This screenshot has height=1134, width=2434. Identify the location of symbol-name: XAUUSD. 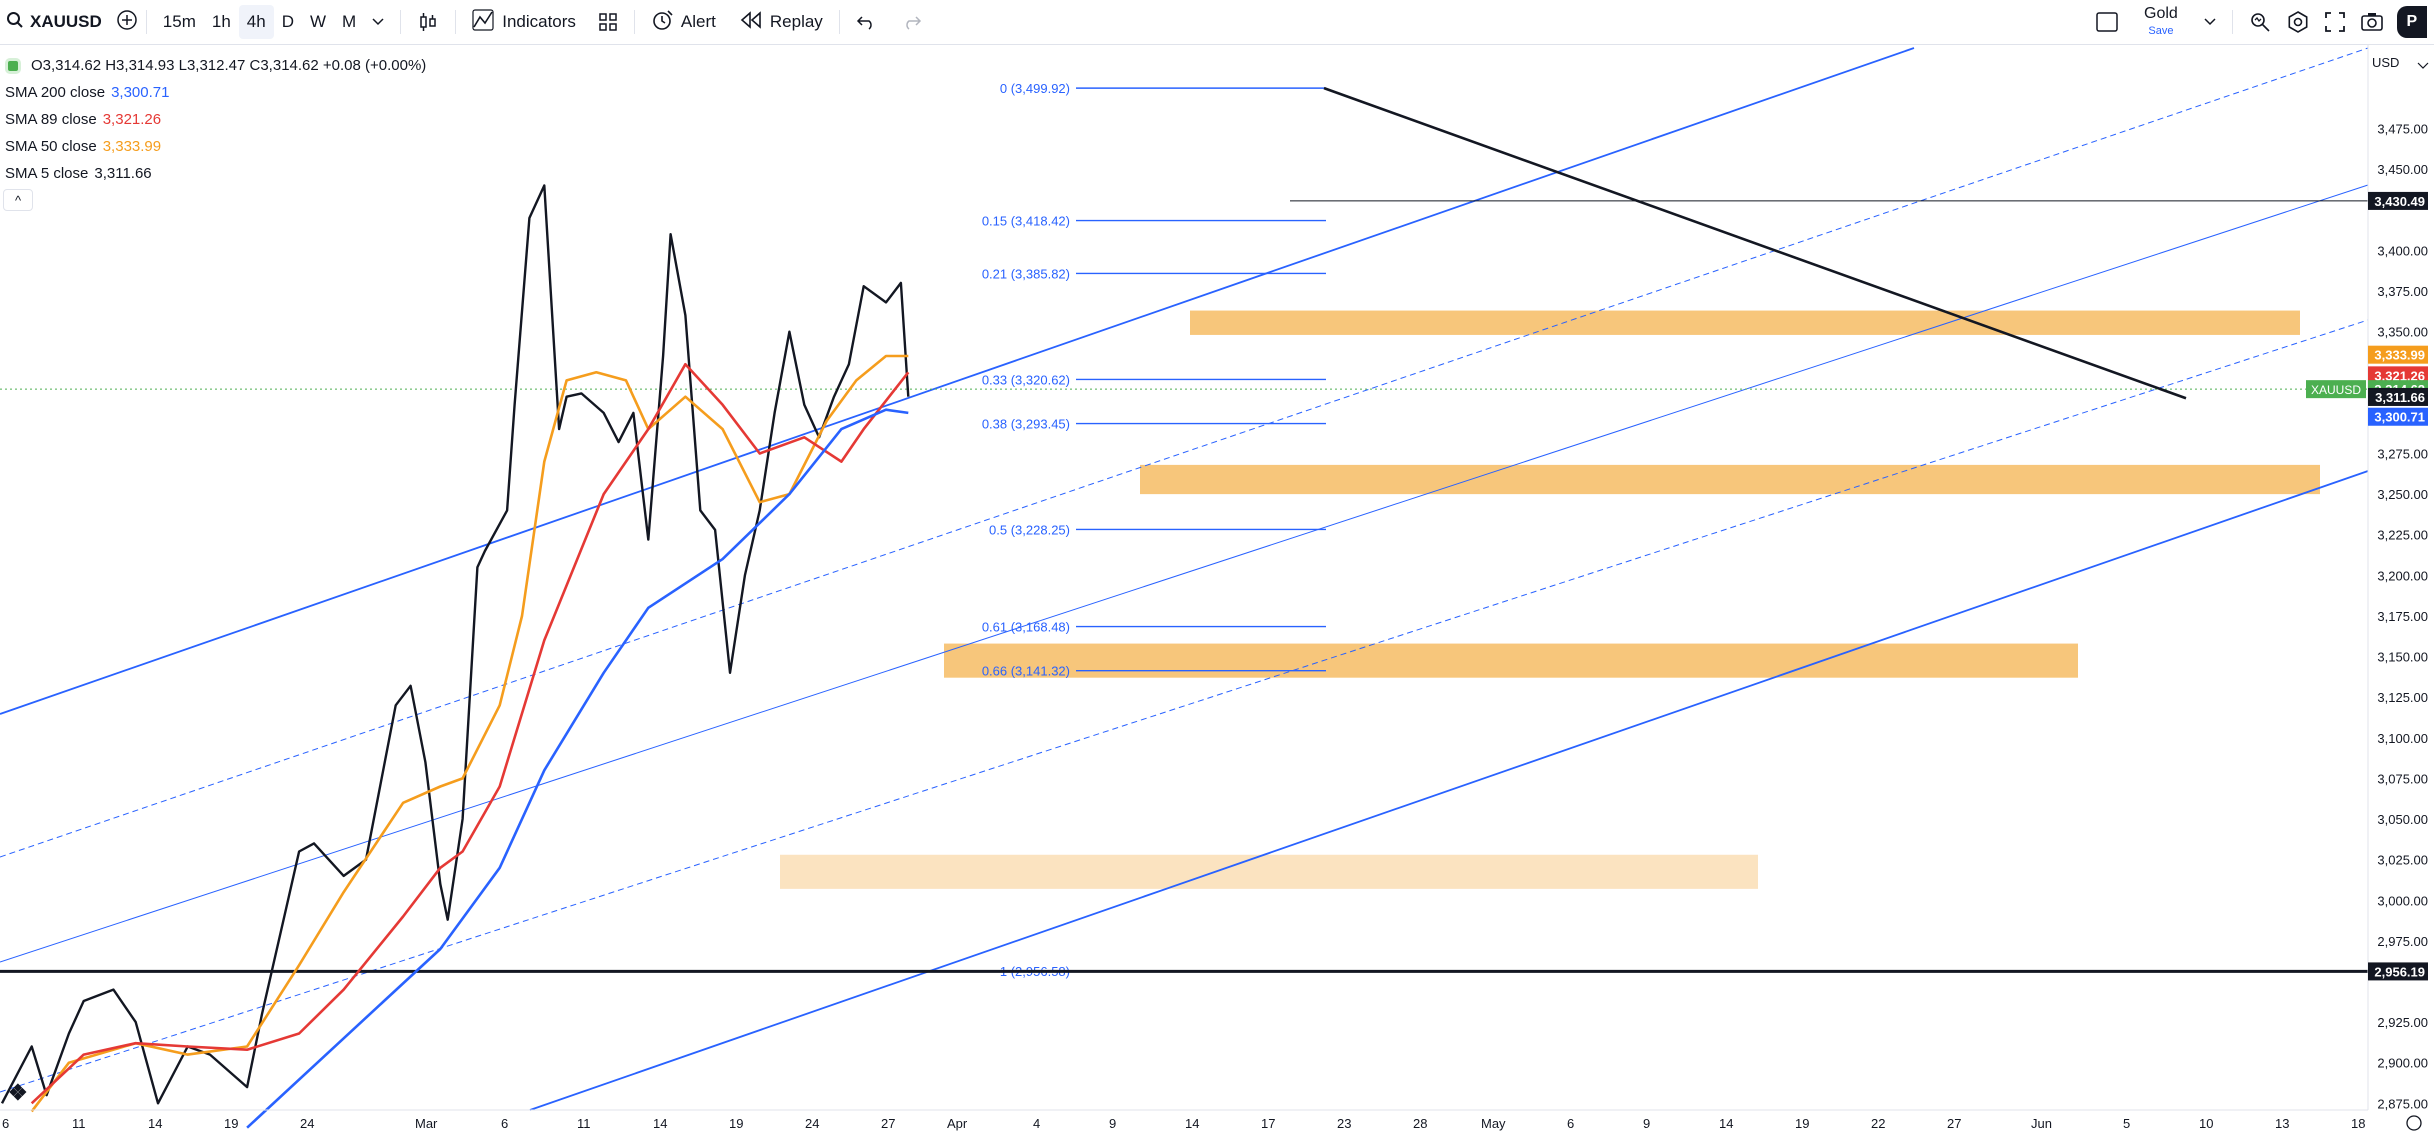
(66, 21).